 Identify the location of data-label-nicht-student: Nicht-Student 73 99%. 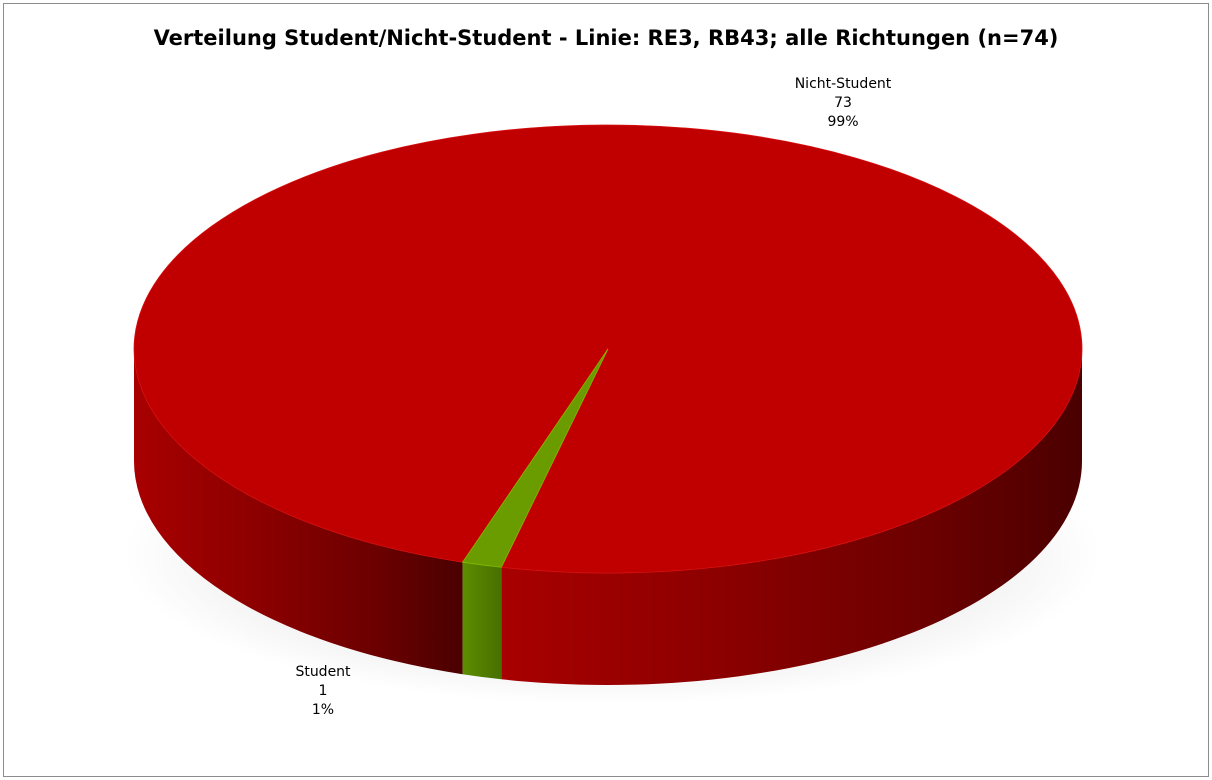
(843, 103).